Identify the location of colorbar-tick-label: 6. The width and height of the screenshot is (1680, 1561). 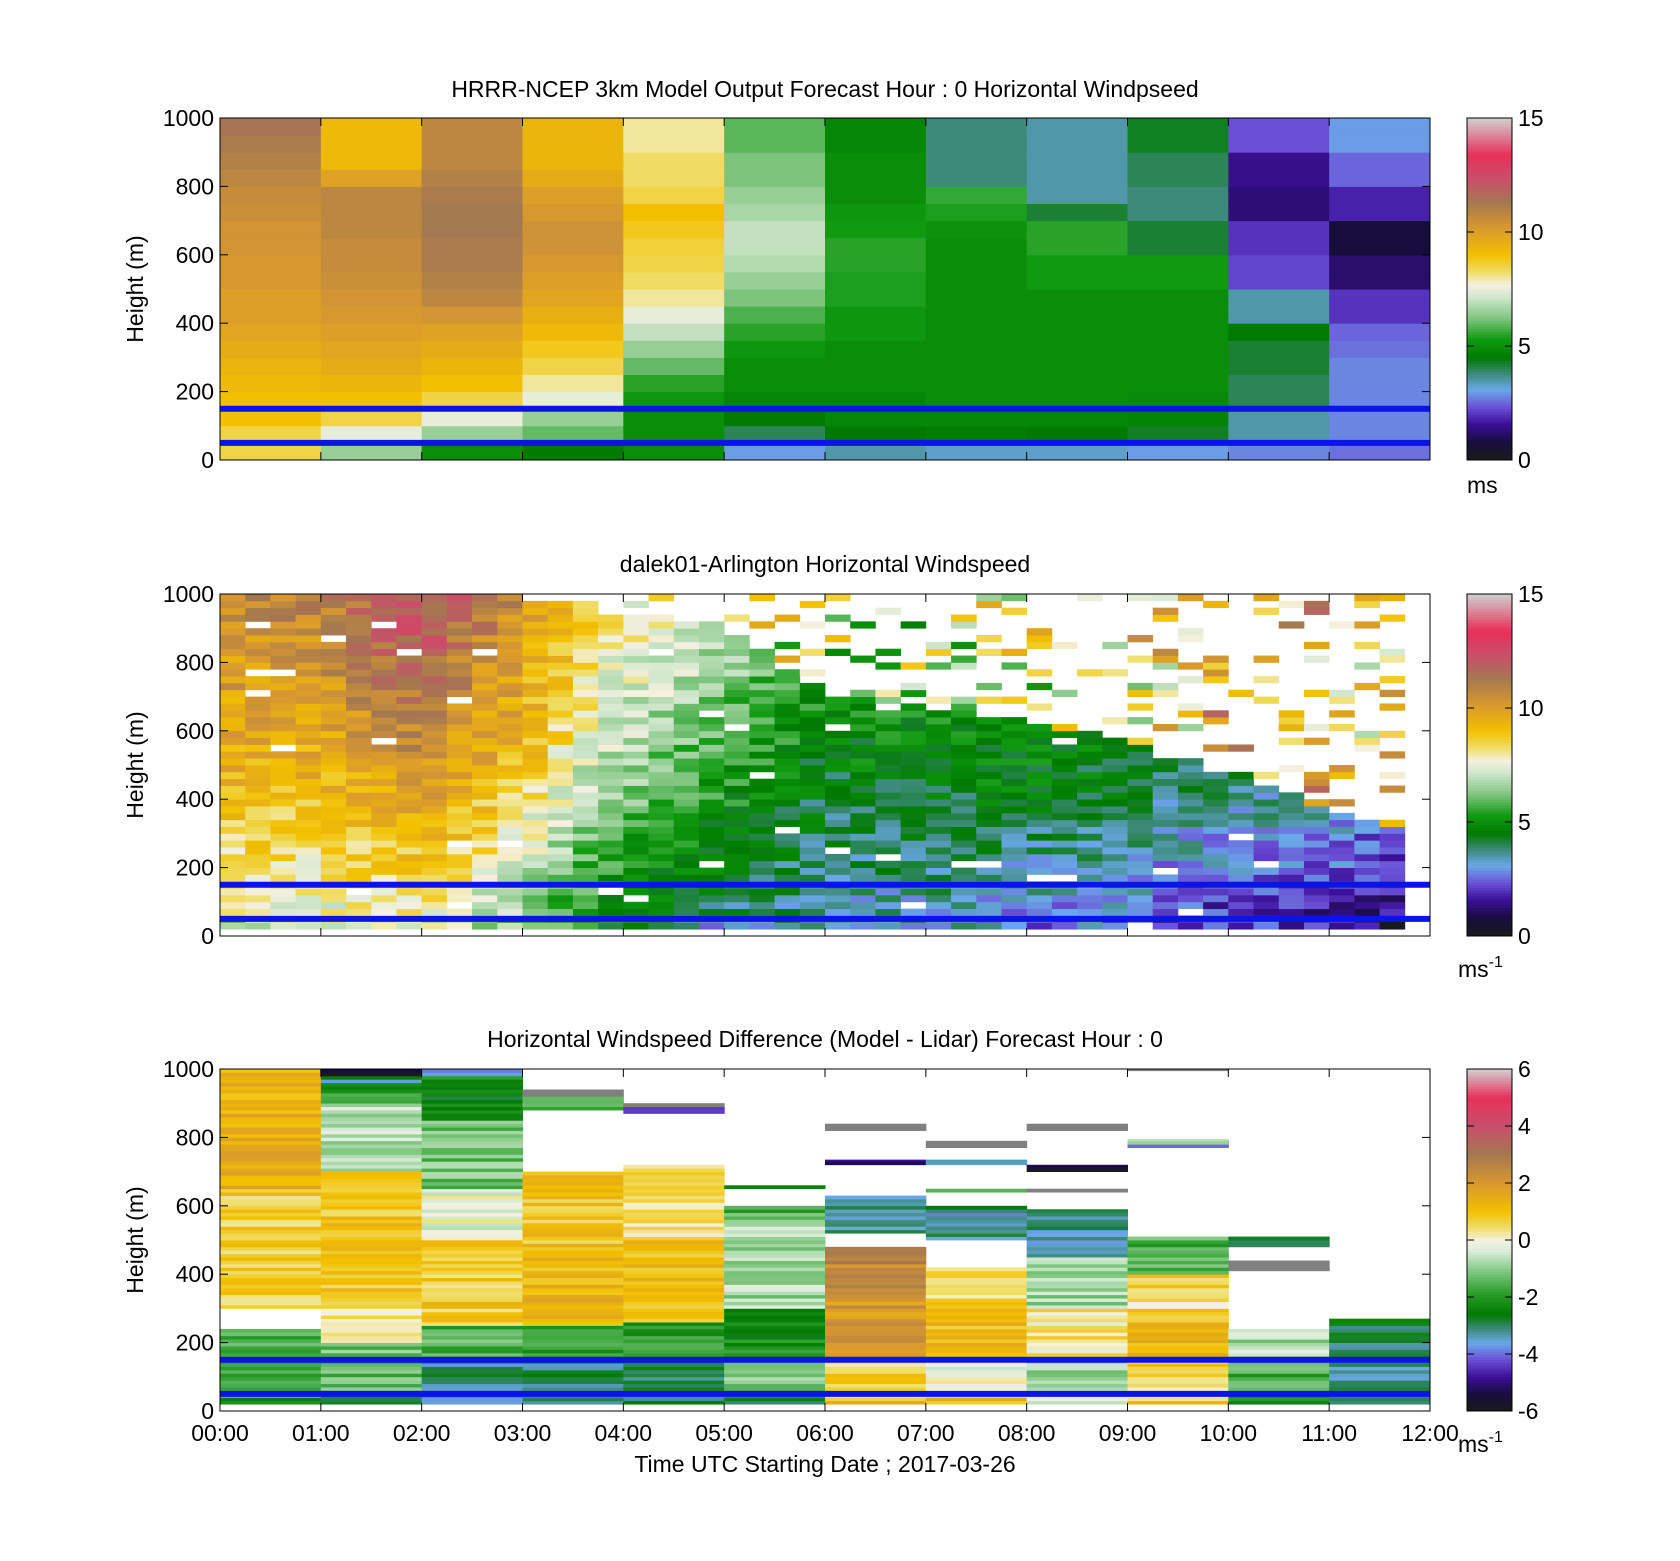
(1524, 1069).